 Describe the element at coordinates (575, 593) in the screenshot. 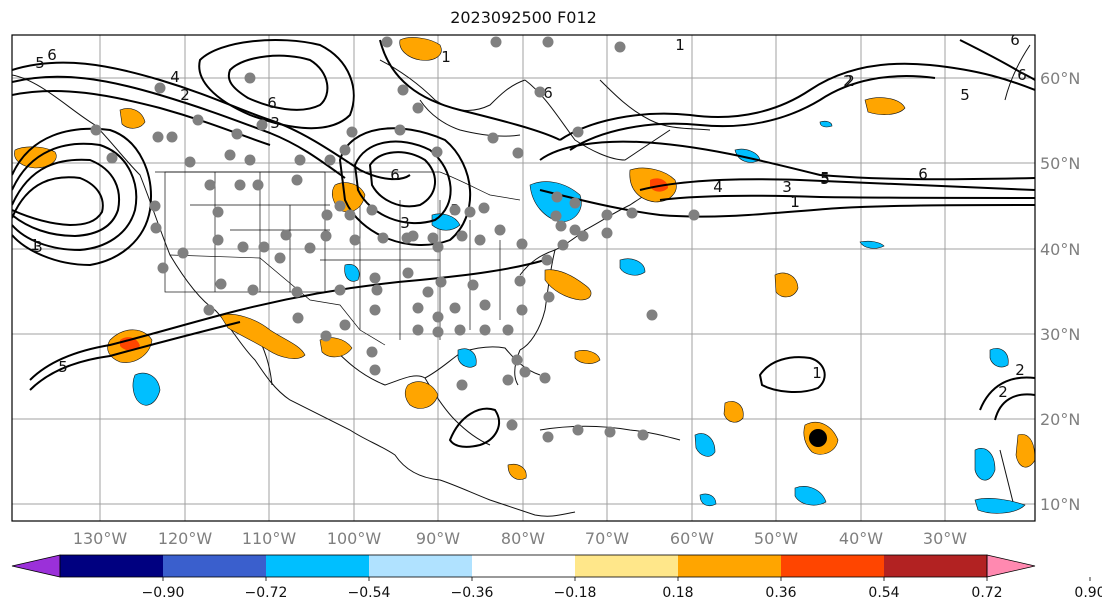

I see `colorbar-tick-label: −0.18` at that location.